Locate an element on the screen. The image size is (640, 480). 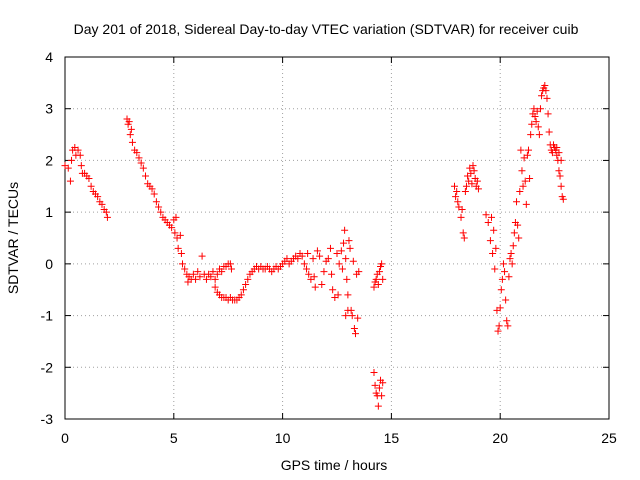
x-tick-label: 10 is located at coordinates (283, 438).